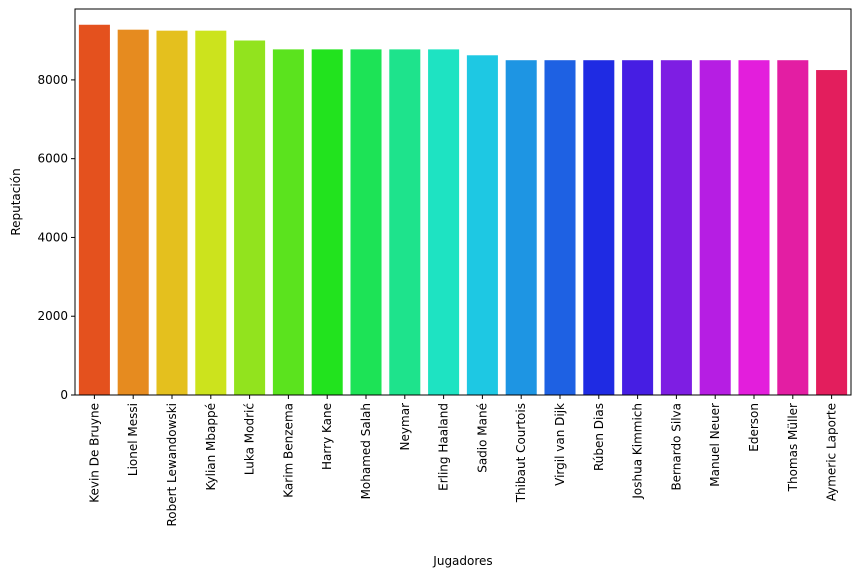  I want to click on x-tick-label: Aymeric Laporte, so click(832, 452).